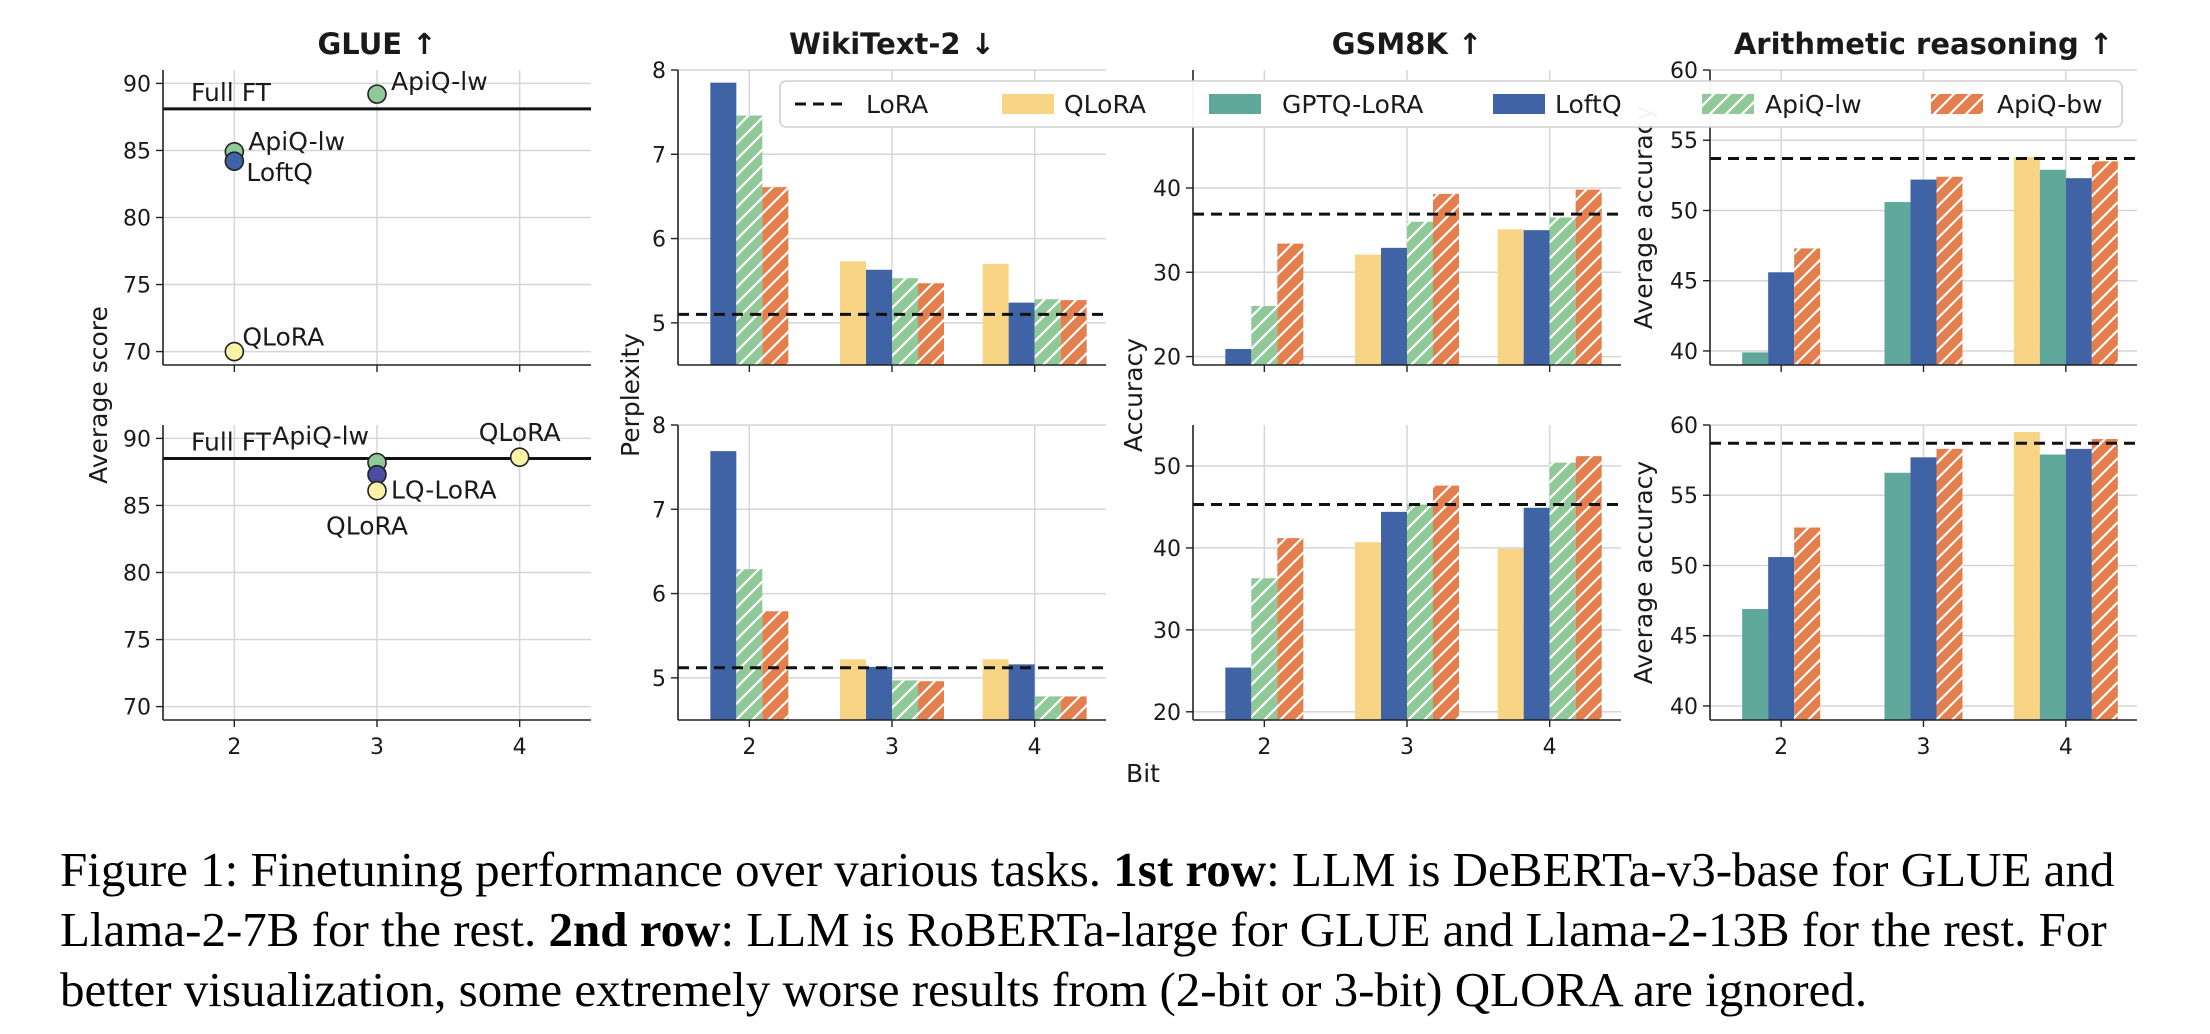  I want to click on x-tick-label: 2, so click(749, 747).